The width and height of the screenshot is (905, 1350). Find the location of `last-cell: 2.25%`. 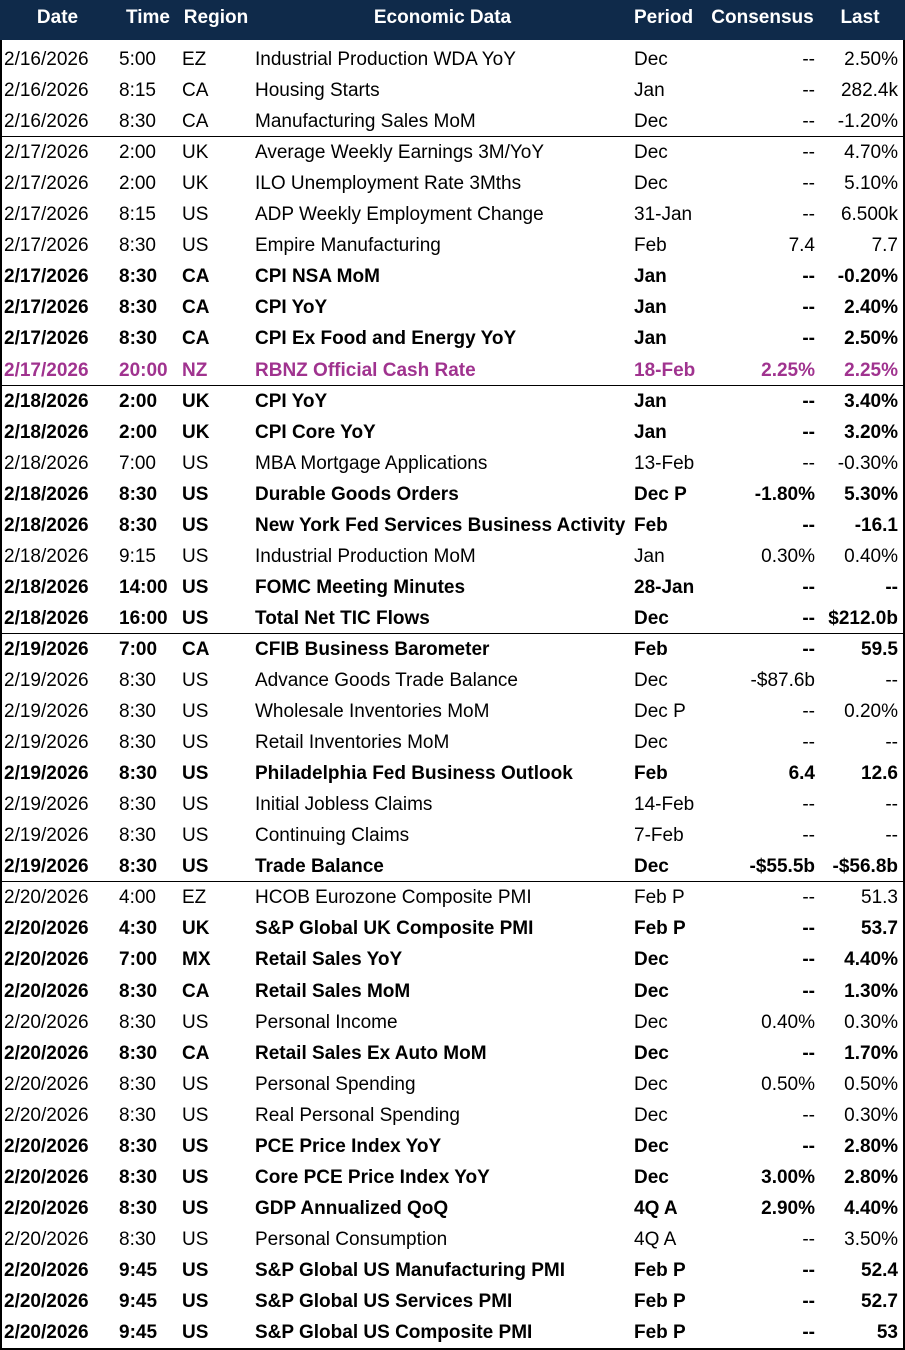

last-cell: 2.25% is located at coordinates (871, 370).